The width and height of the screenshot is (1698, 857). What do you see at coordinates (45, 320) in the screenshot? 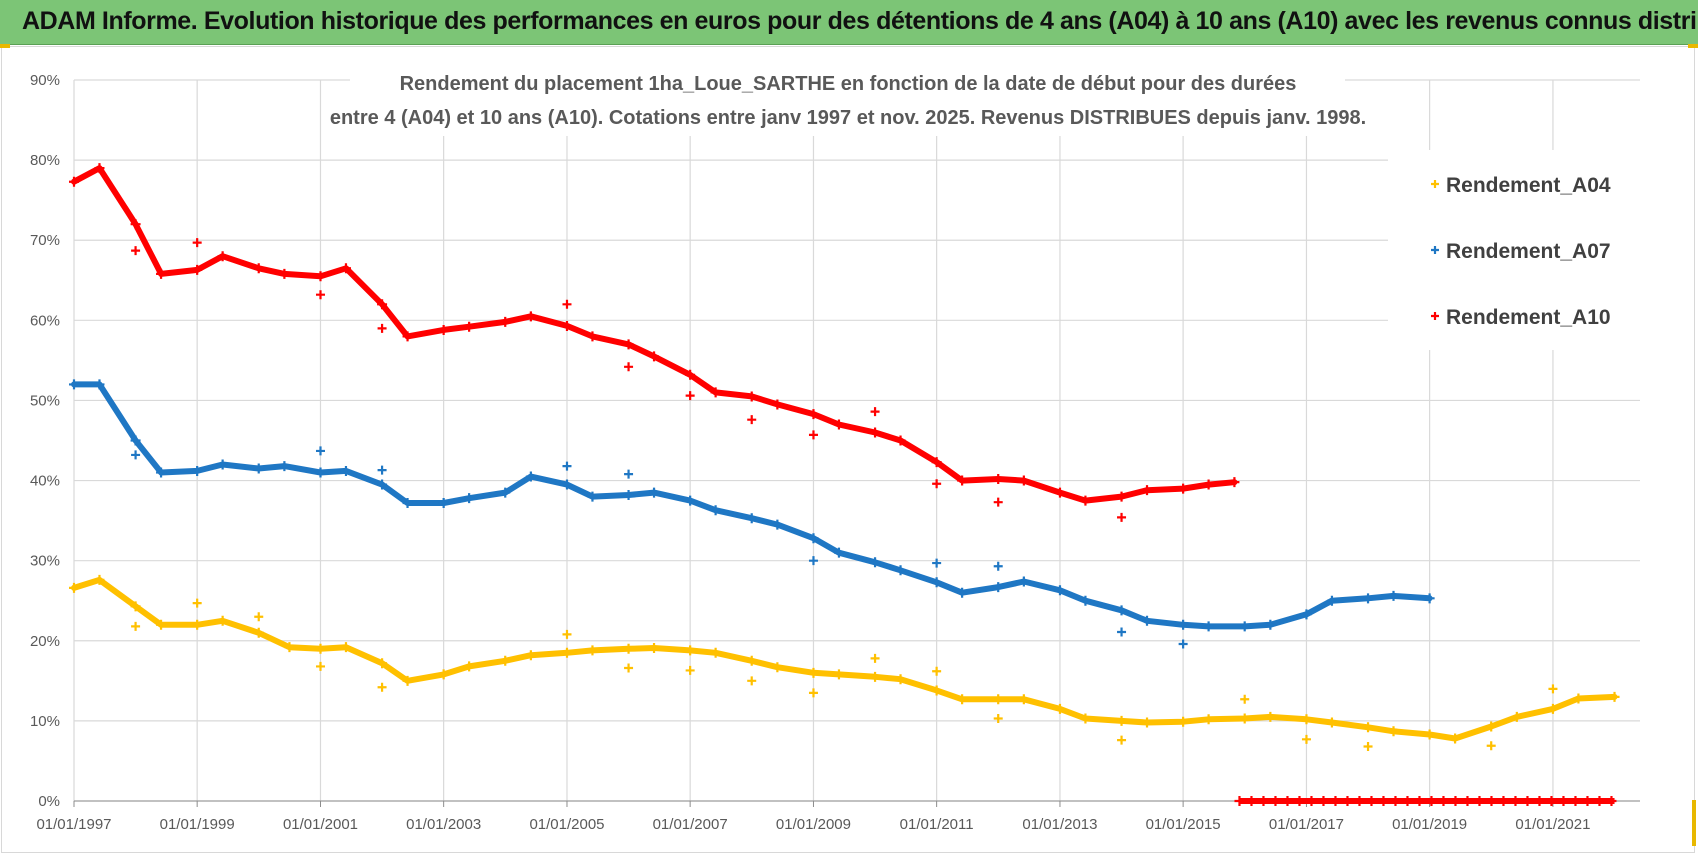
I see `y-tick-label: 60%` at bounding box center [45, 320].